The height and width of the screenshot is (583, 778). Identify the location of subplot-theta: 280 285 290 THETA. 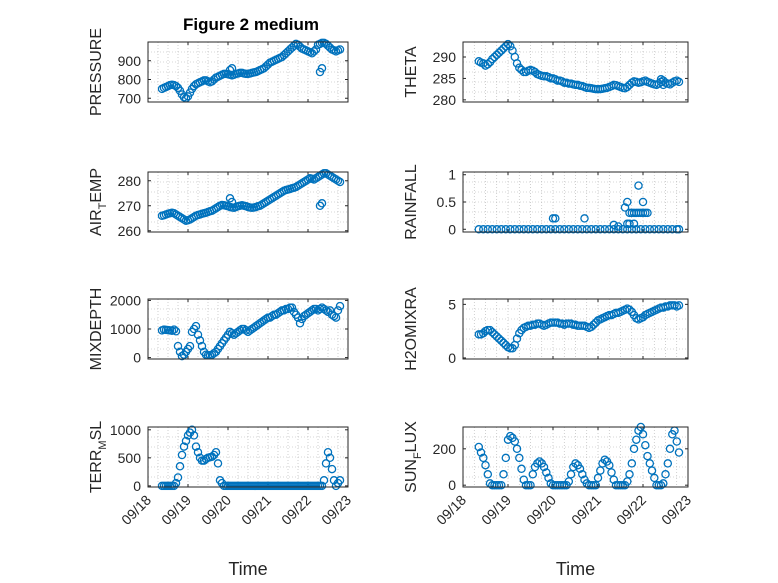
(546, 73).